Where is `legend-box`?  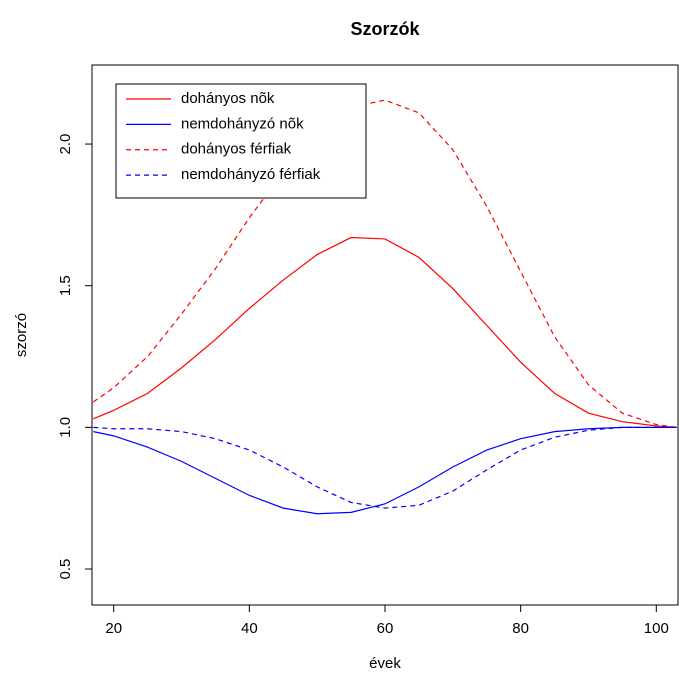
legend-box is located at coordinates (241, 141).